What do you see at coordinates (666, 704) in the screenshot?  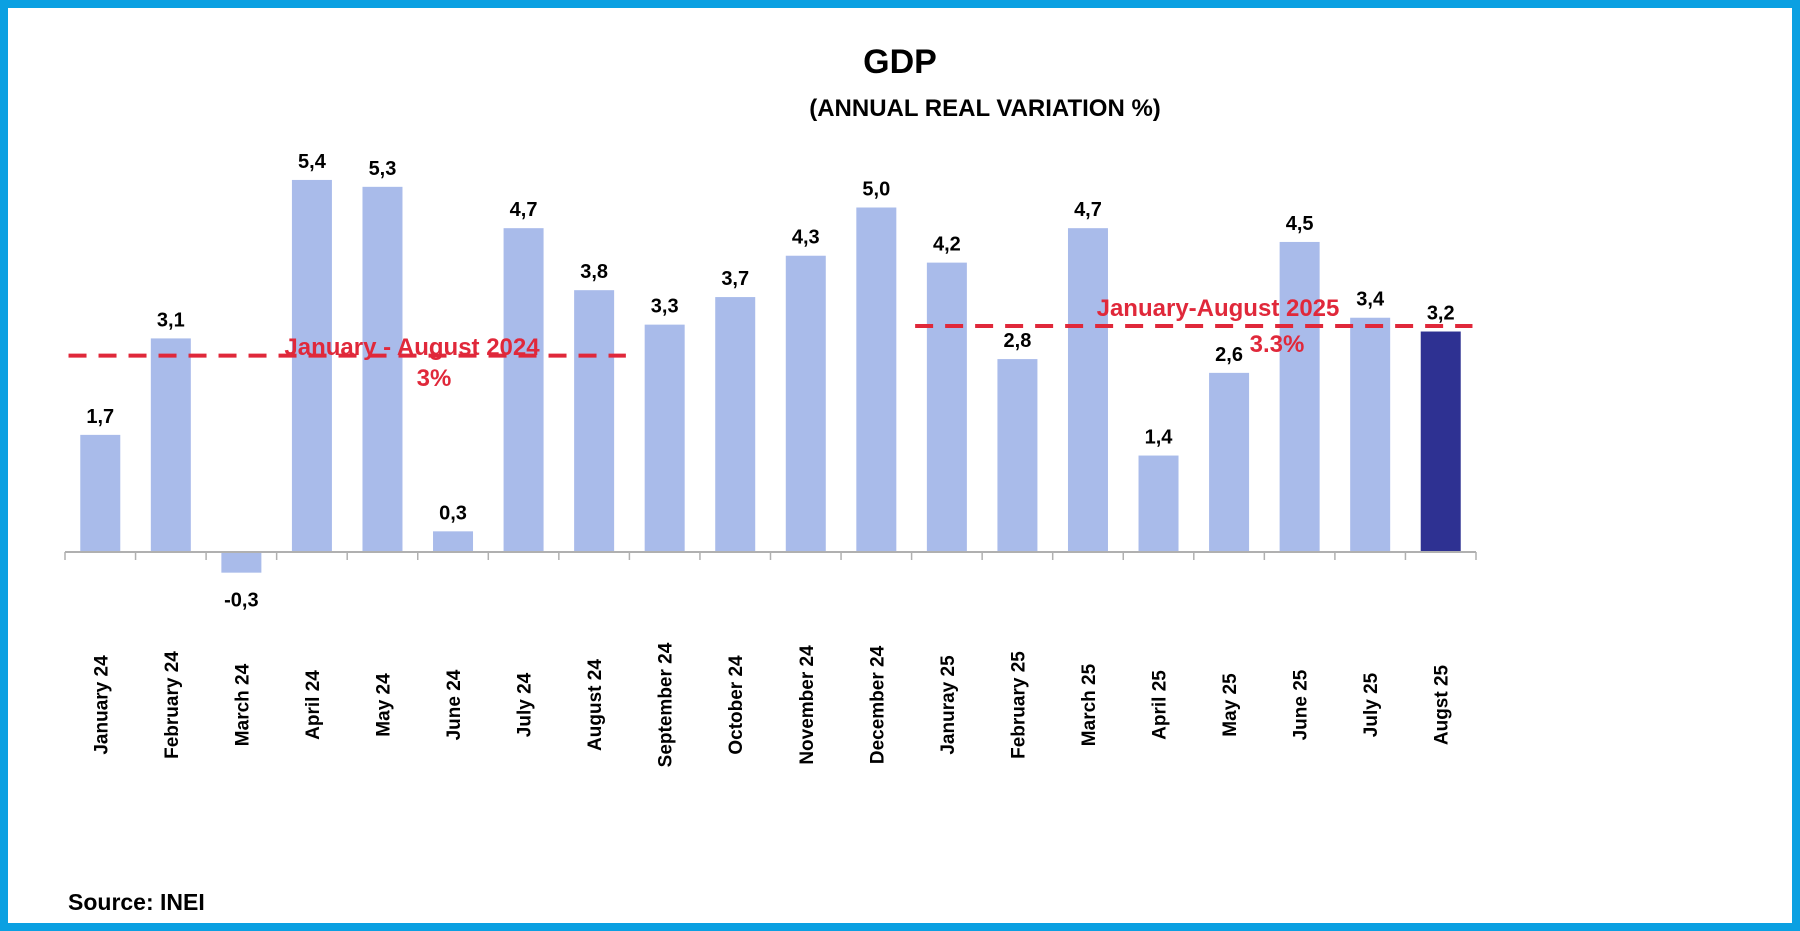 I see `category-label: September 24` at bounding box center [666, 704].